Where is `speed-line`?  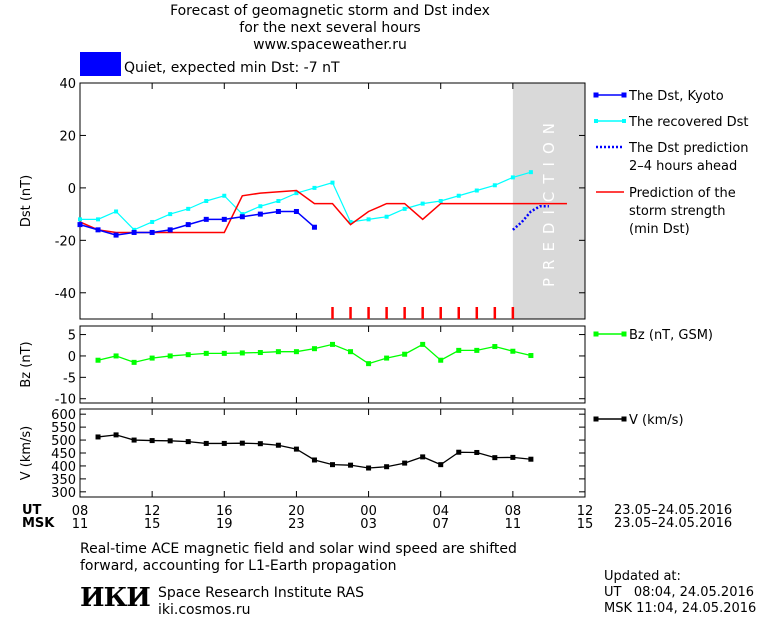 speed-line is located at coordinates (314, 451).